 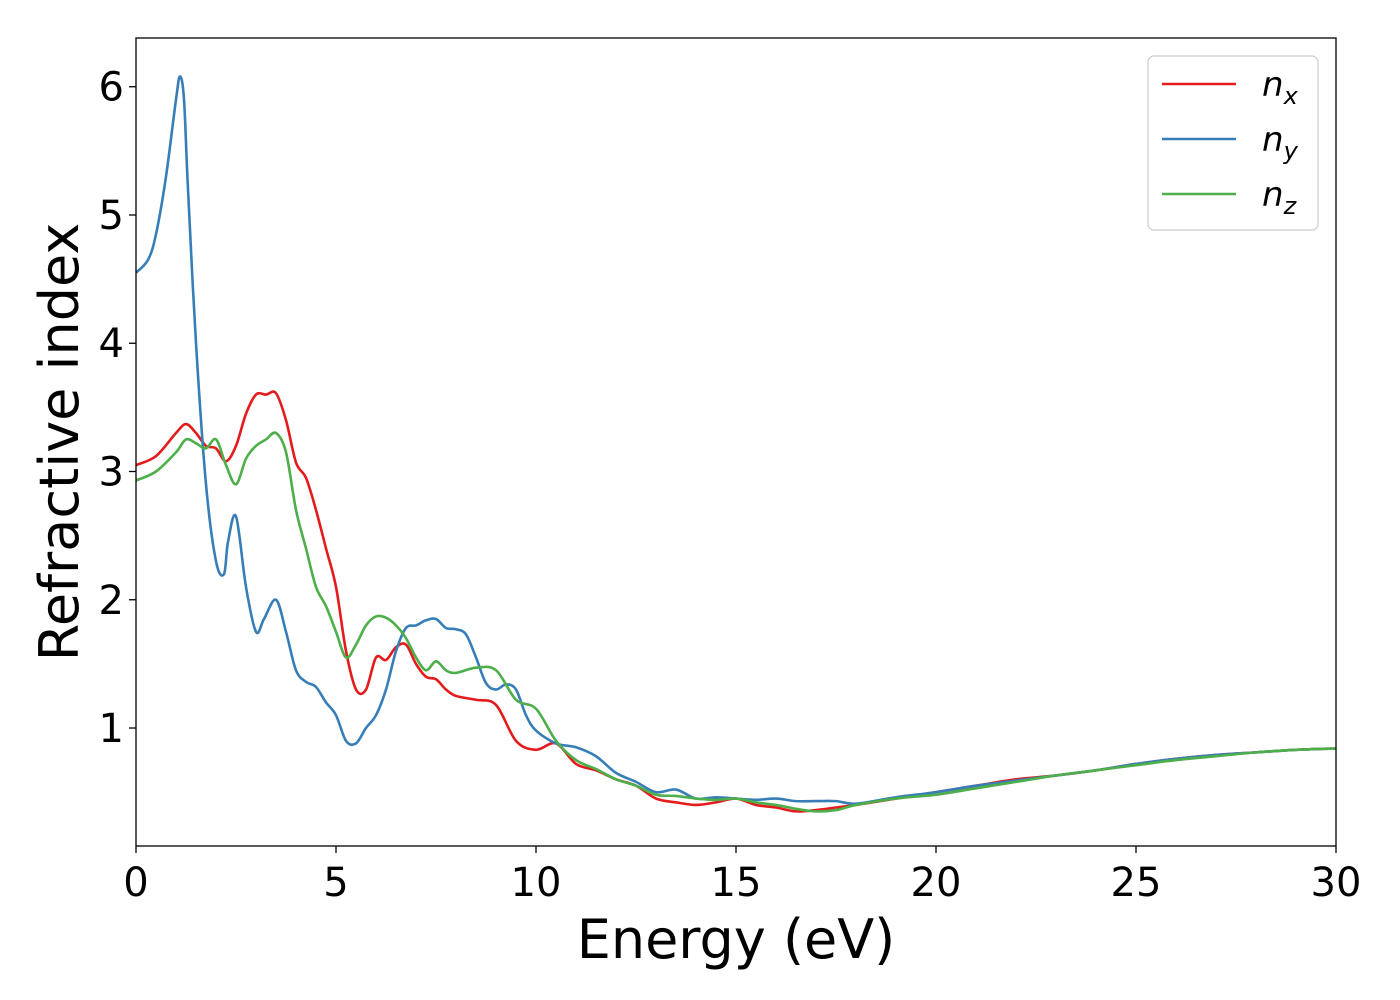 What do you see at coordinates (1136, 883) in the screenshot?
I see `x-tick-label: 25` at bounding box center [1136, 883].